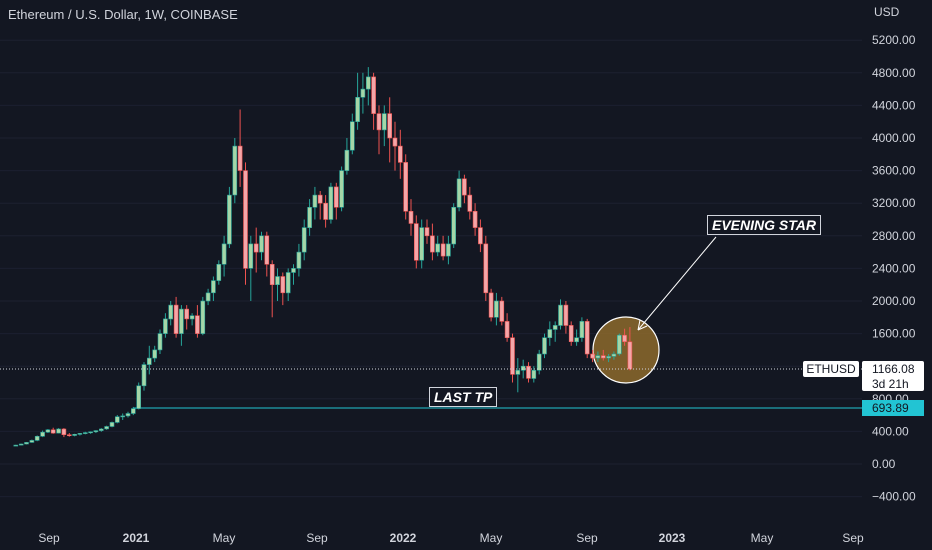 The width and height of the screenshot is (932, 550). I want to click on evening-star-label: EVENING STAR, so click(764, 225).